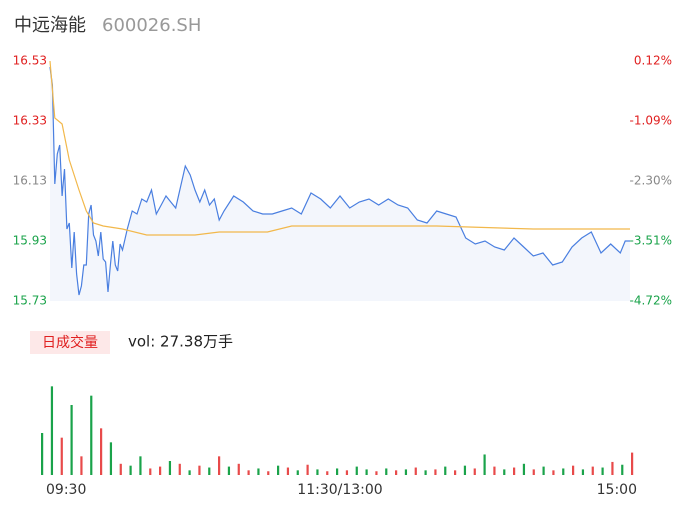  What do you see at coordinates (30, 121) in the screenshot?
I see `y-tick-label: 16.33` at bounding box center [30, 121].